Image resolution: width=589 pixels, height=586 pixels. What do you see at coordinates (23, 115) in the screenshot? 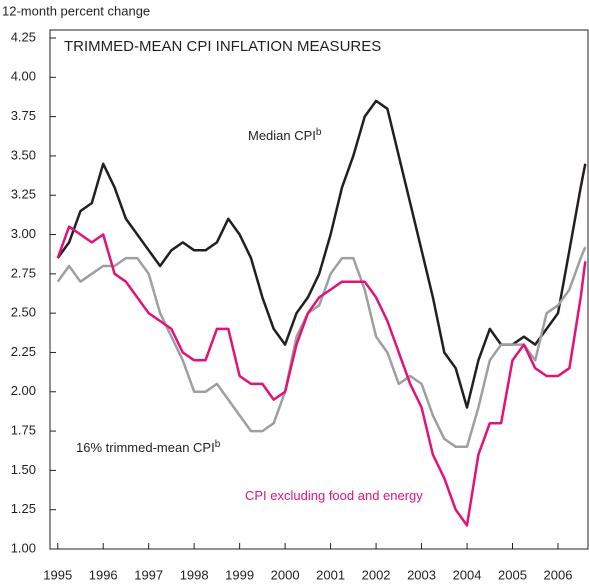
I see `y-tick-label: 3.75` at bounding box center [23, 115].